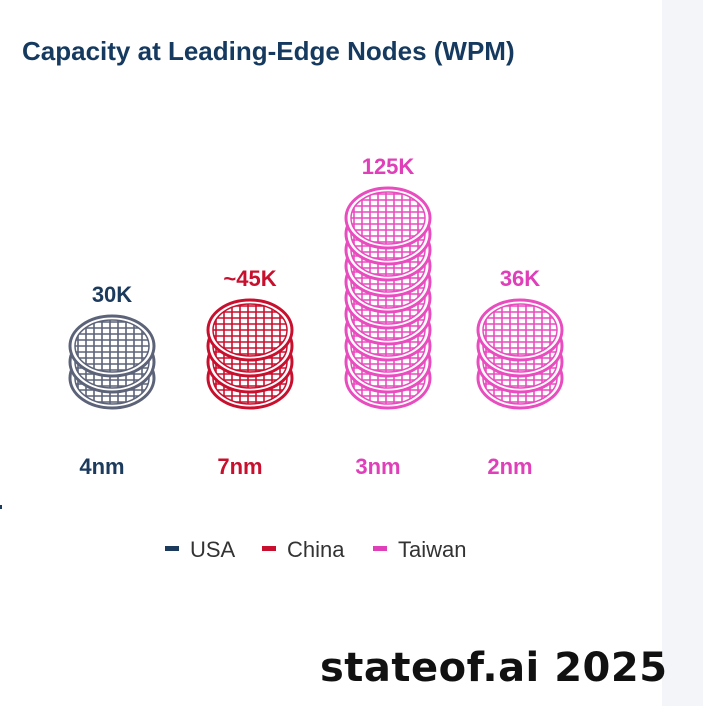  Describe the element at coordinates (494, 668) in the screenshot. I see `watermark: stateof.ai 2025` at that location.